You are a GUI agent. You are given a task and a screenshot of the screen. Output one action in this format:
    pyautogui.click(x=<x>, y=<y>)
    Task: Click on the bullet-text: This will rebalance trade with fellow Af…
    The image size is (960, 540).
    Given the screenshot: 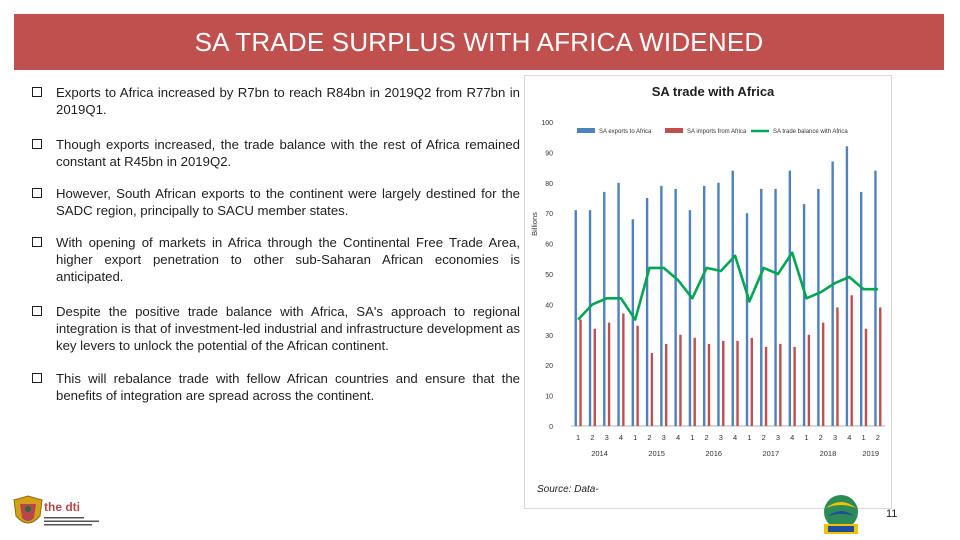 What is the action you would take?
    pyautogui.click(x=288, y=387)
    